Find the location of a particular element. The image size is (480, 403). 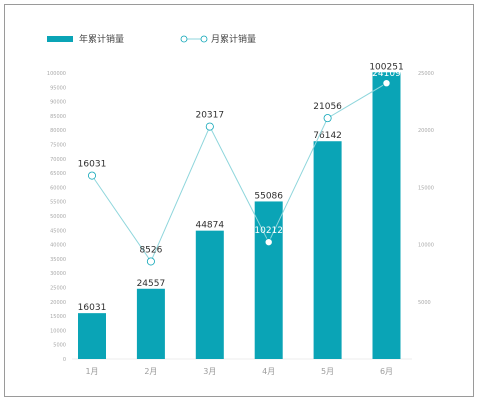

x-axis-category-label: 5月 is located at coordinates (327, 371).